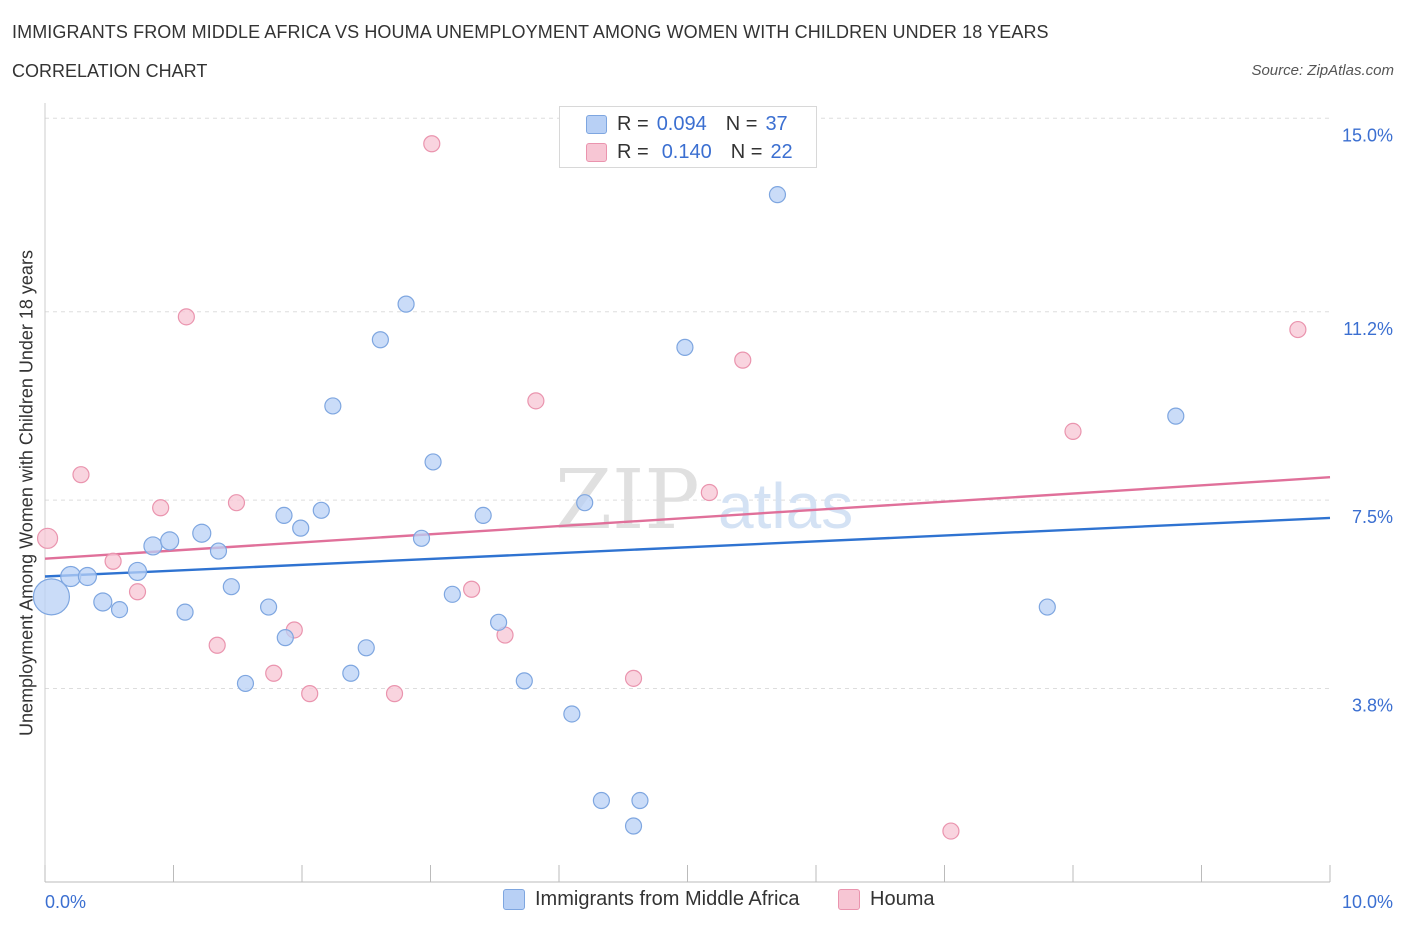 The width and height of the screenshot is (1406, 930). Describe the element at coordinates (1367, 902) in the screenshot. I see `x-tick-label: 10.0%` at that location.